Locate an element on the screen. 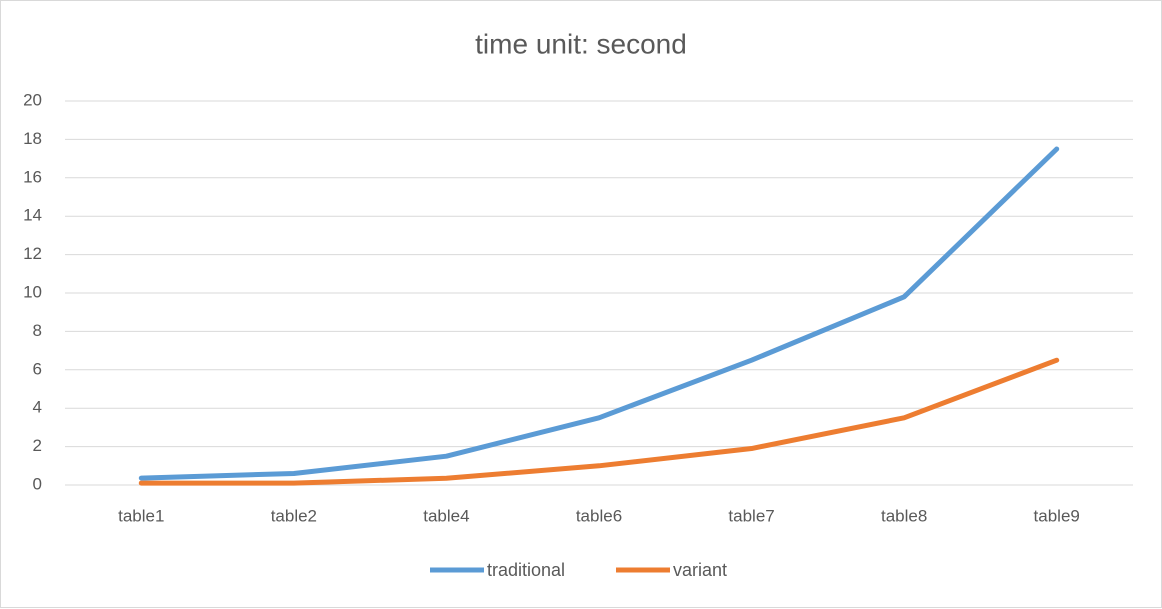  y-tick-label: 16 is located at coordinates (32, 176).